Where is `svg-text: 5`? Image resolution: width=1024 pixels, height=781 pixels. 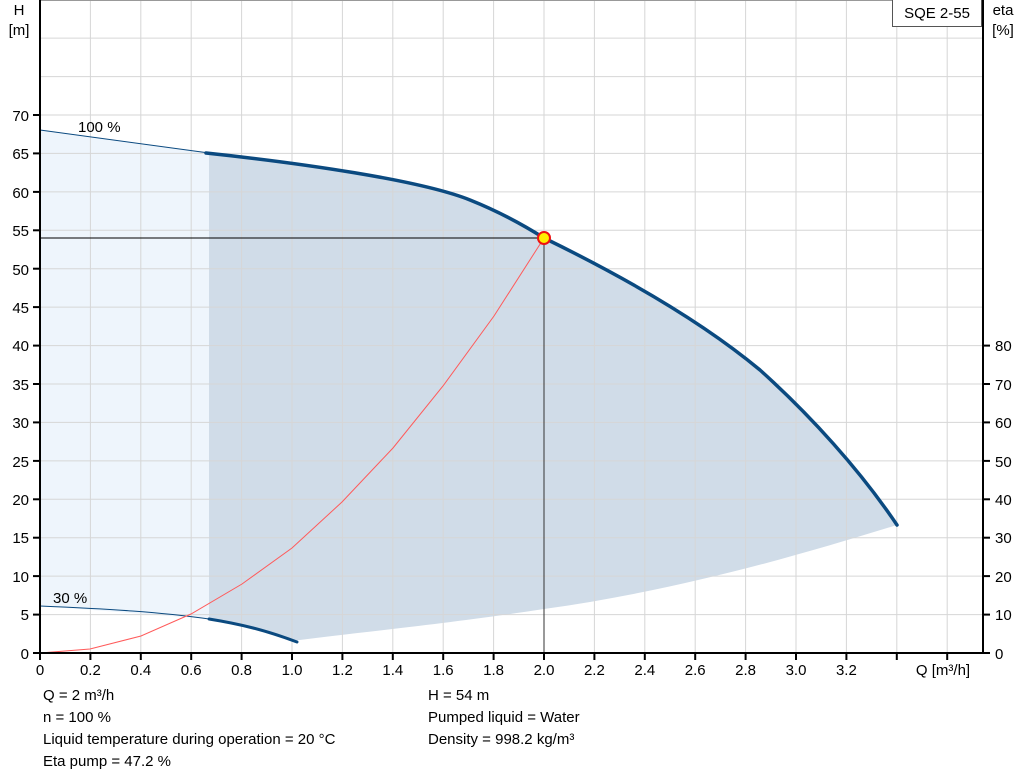 svg-text: 5 is located at coordinates (25, 615).